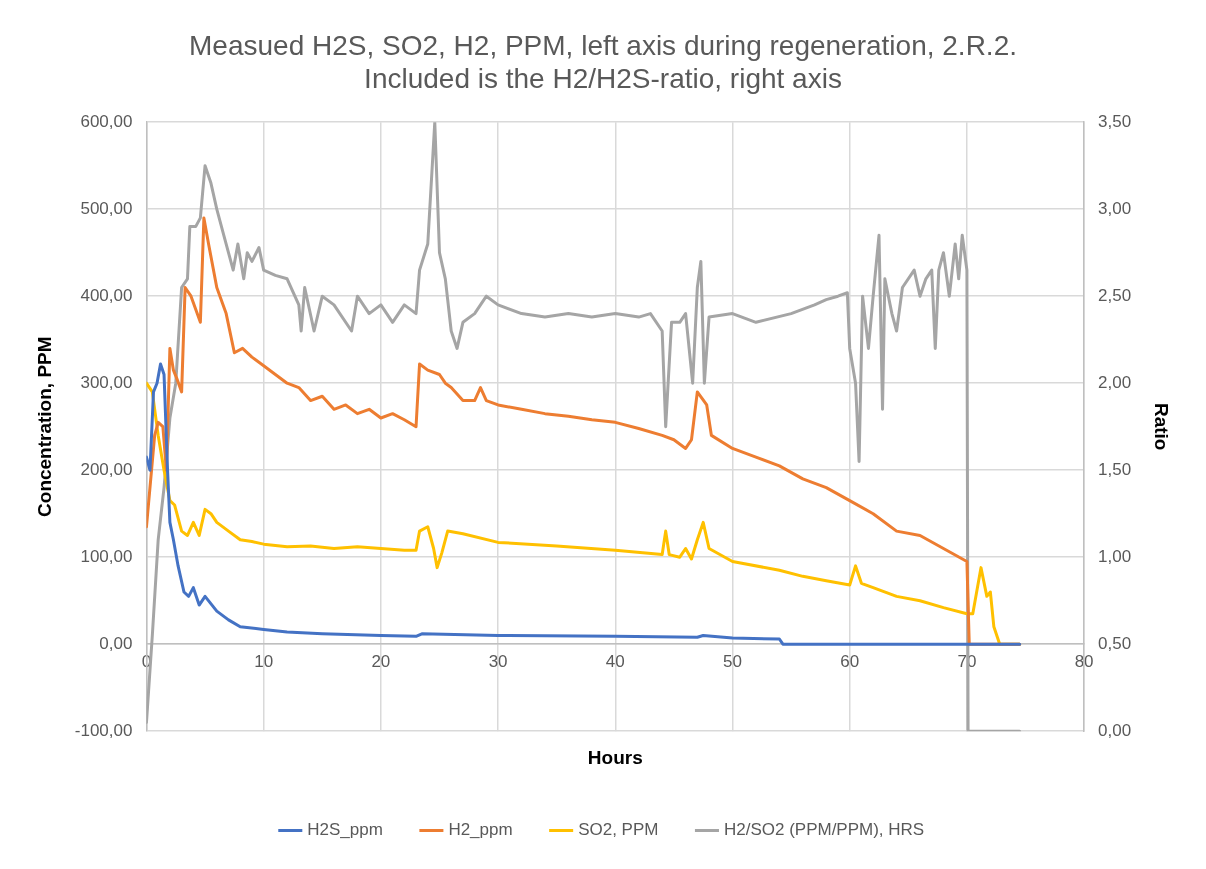  What do you see at coordinates (615, 662) in the screenshot?
I see `x-tick-label: 40` at bounding box center [615, 662].